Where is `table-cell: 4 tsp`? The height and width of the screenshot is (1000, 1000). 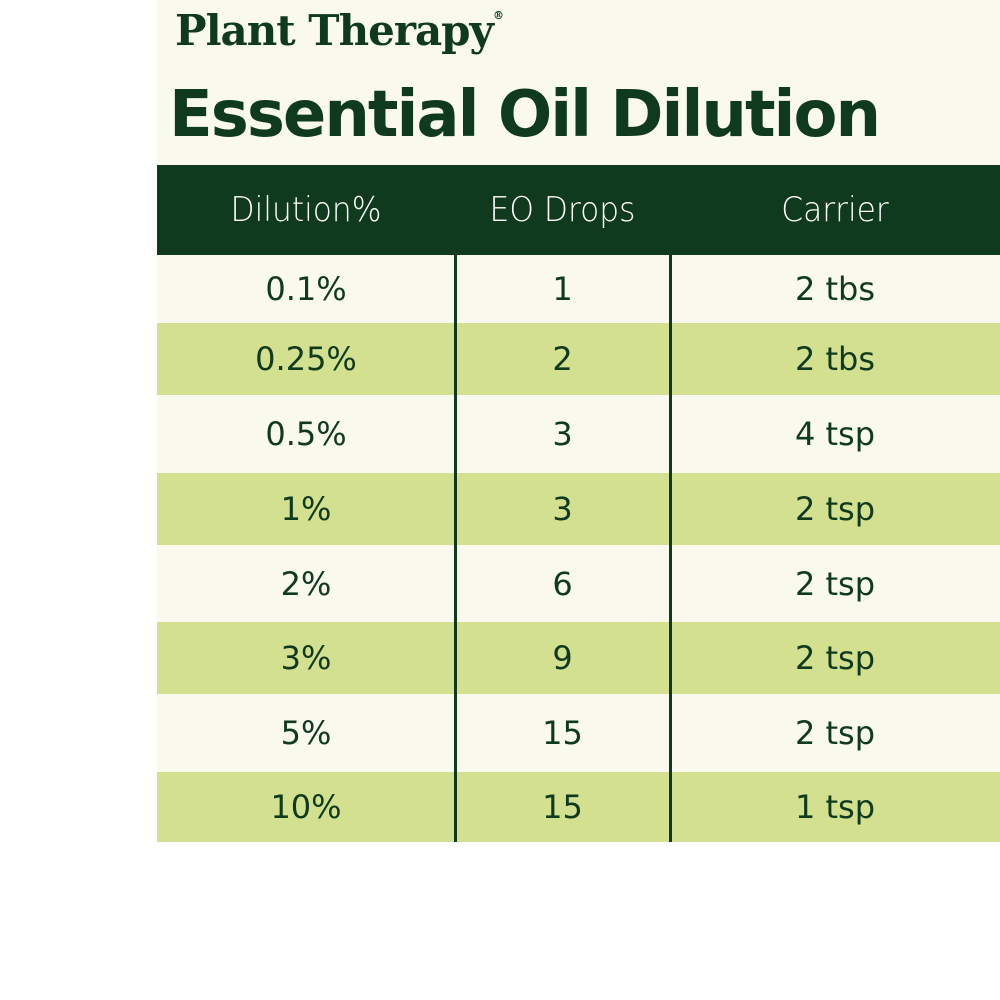
table-cell: 4 tsp is located at coordinates (835, 434).